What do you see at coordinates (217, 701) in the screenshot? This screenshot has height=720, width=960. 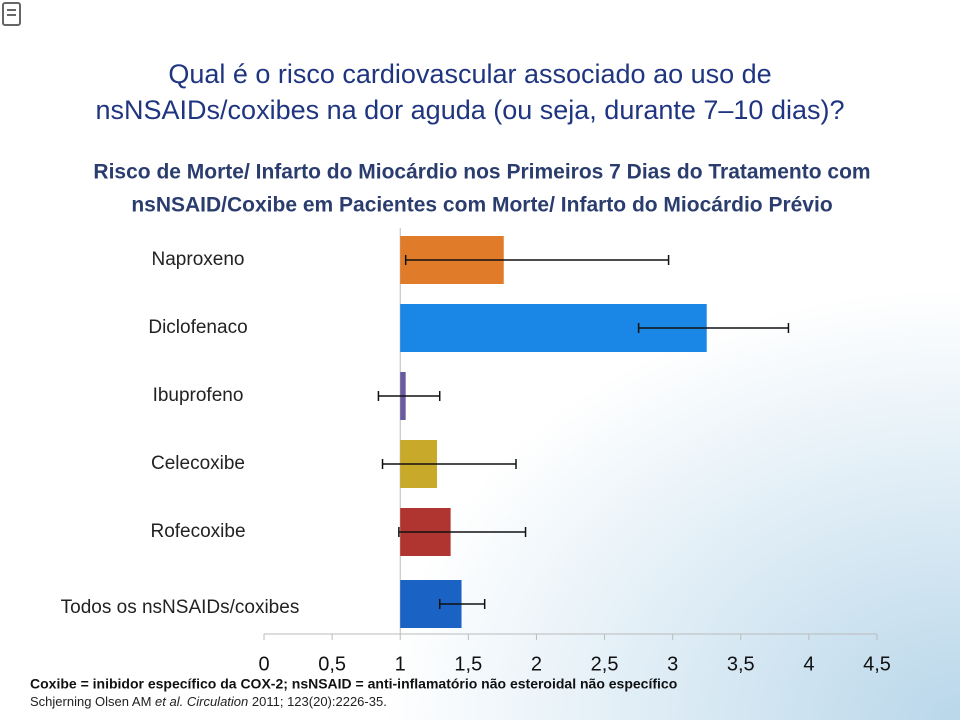 I see `citation-text: Circulation` at bounding box center [217, 701].